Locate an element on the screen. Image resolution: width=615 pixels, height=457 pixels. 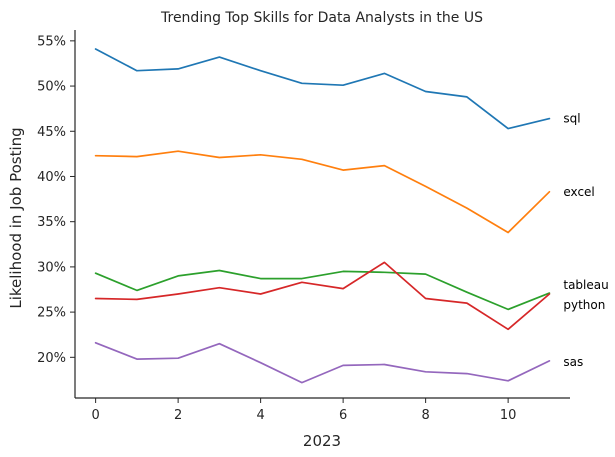
y-tick-label: 30% is located at coordinates (51, 267).